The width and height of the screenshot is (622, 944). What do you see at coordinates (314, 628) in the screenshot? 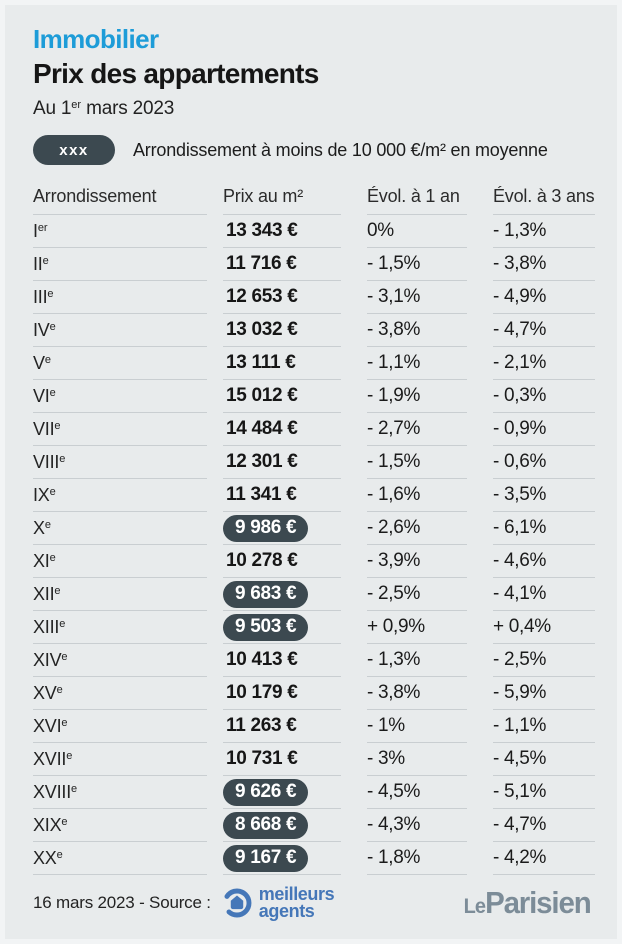
I see `table-row: XIIIe 9 503 € + 0,9% + 0,4%` at bounding box center [314, 628].